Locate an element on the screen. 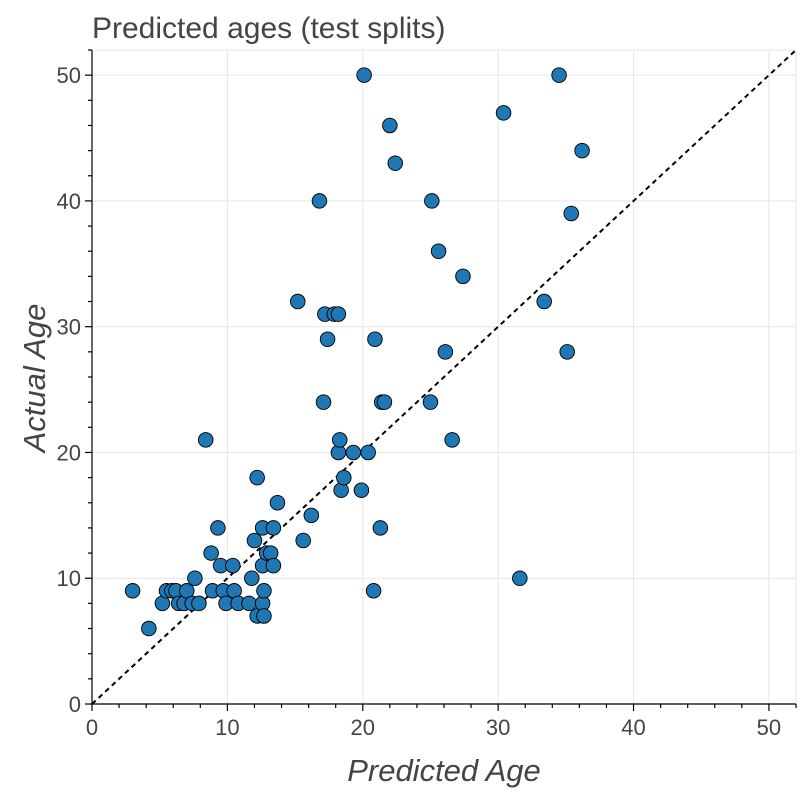 The width and height of the screenshot is (800, 794). x-tick-label: 20 is located at coordinates (363, 727).